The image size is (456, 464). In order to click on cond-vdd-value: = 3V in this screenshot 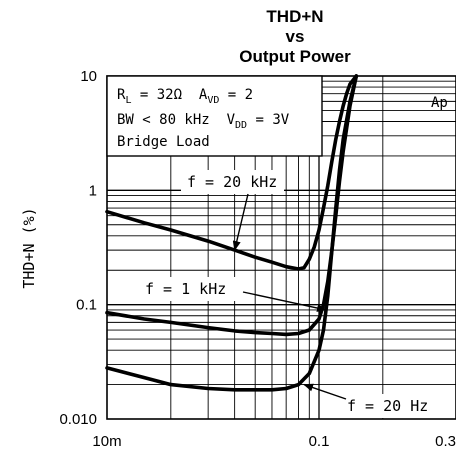, I will do `click(268, 120)`.